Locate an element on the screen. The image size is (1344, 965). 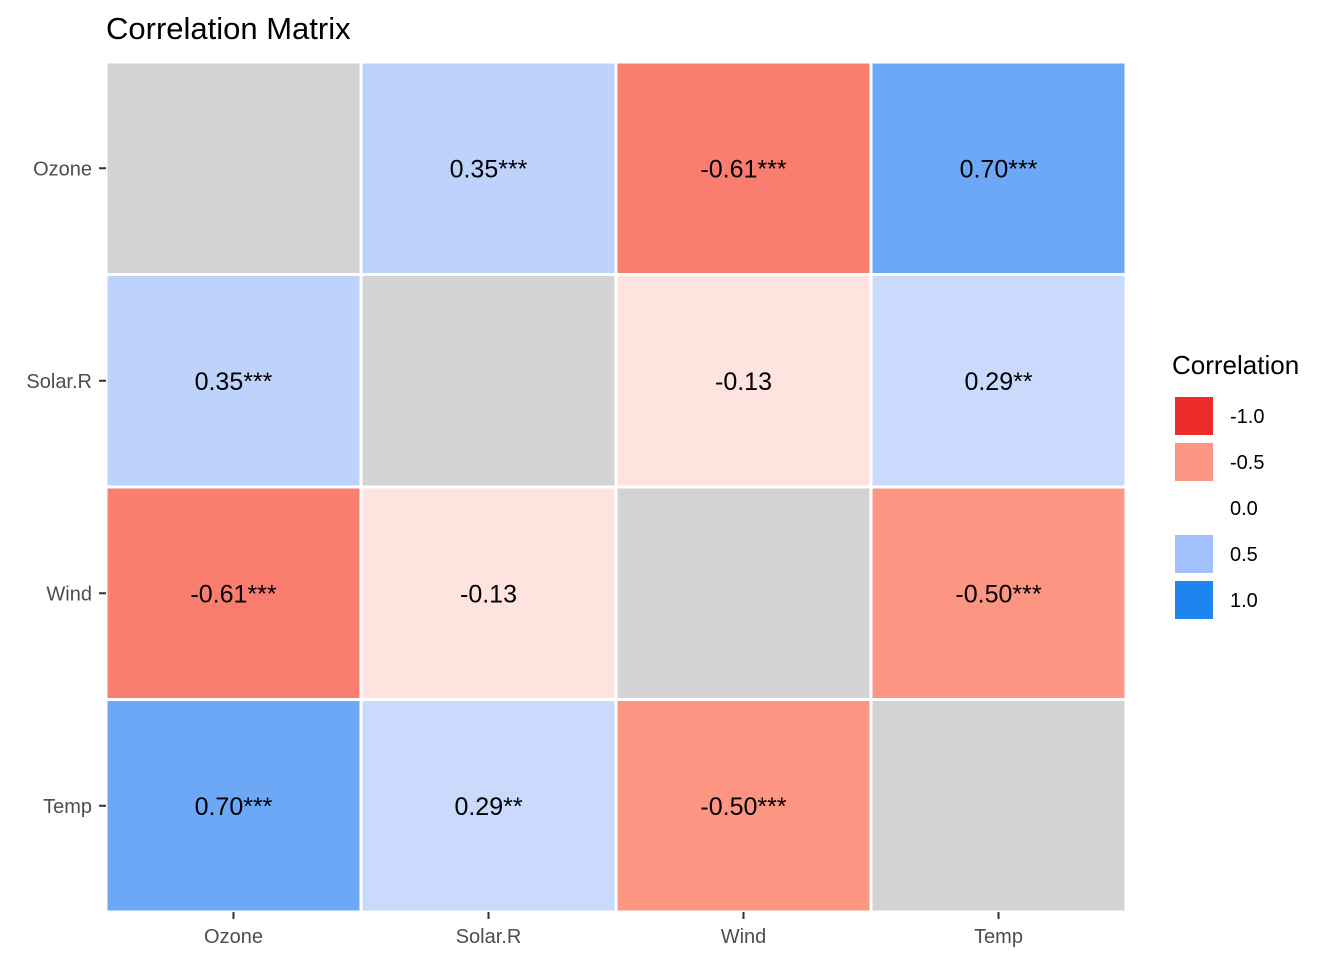
x-tick-label: Ozone is located at coordinates (233, 937).